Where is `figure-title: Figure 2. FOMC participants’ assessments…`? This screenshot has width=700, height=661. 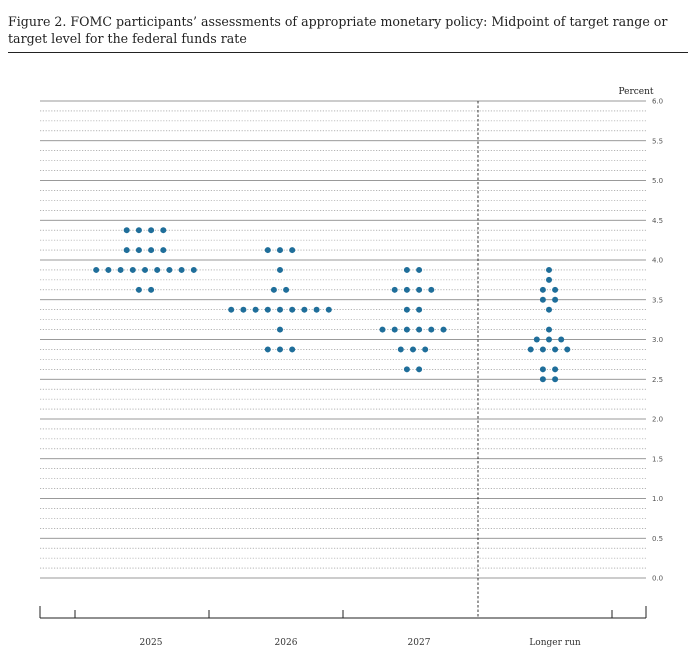
figure-title: Figure 2. FOMC participants’ assessments… is located at coordinates (338, 30).